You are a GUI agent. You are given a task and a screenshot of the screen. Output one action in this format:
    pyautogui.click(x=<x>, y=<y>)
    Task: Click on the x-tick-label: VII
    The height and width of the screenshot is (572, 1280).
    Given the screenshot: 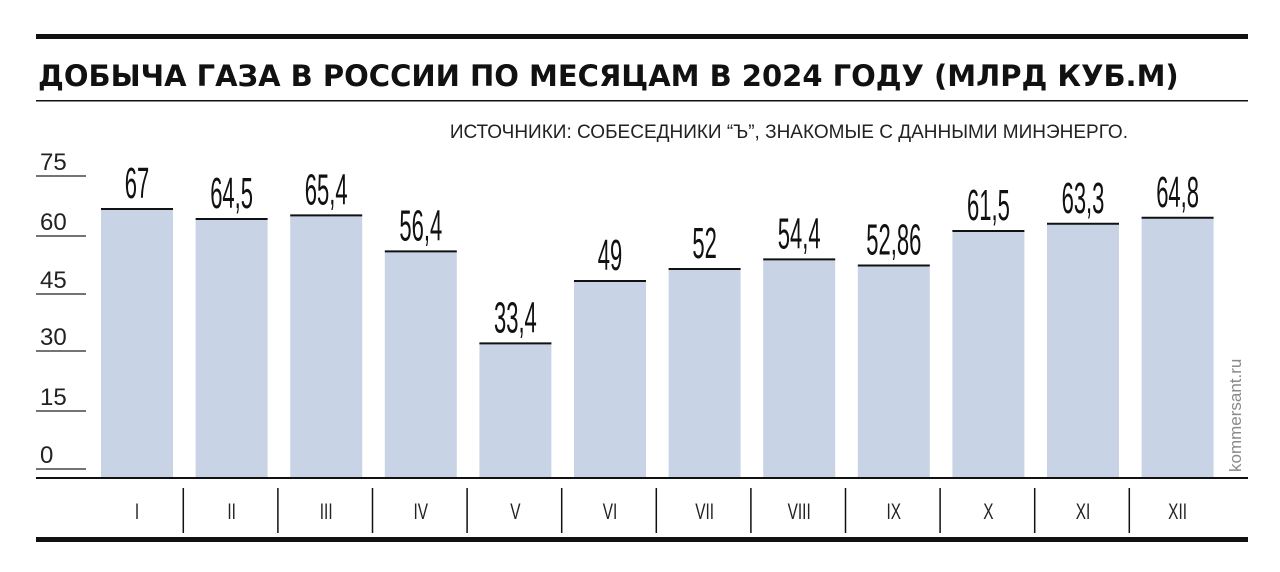 What is the action you would take?
    pyautogui.click(x=704, y=512)
    